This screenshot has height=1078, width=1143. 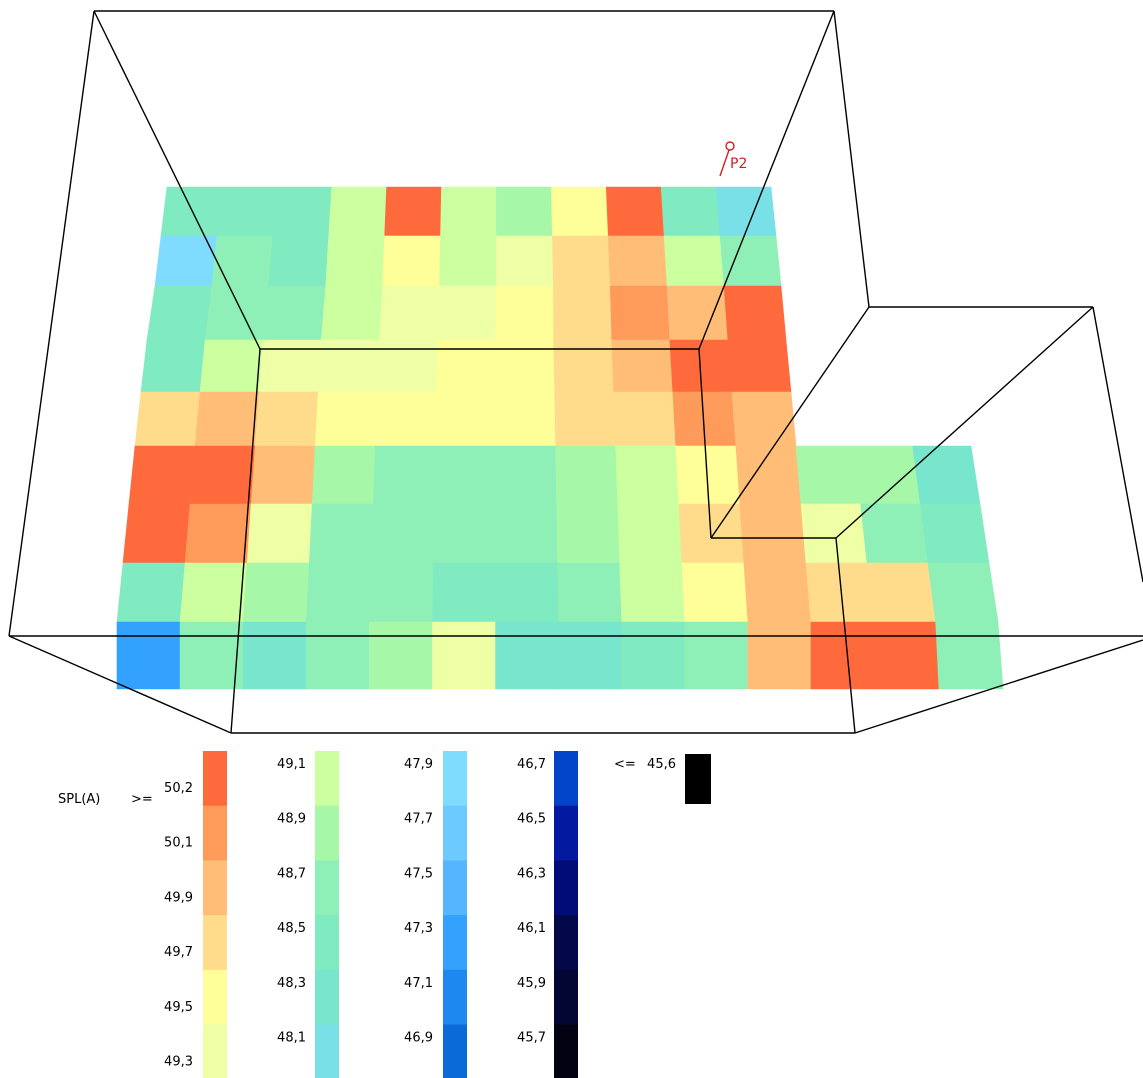 What do you see at coordinates (698, 779) in the screenshot?
I see `legend-swatch-bottom` at bounding box center [698, 779].